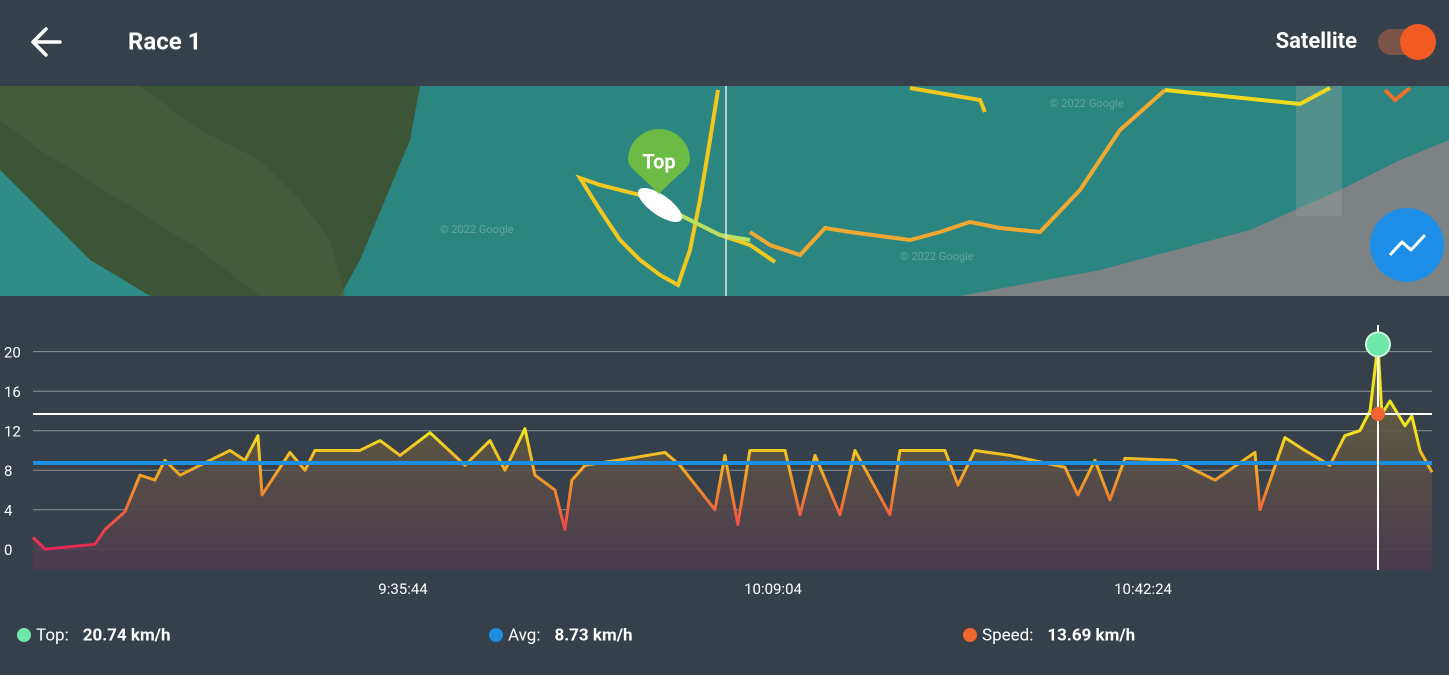 This screenshot has width=1449, height=675. I want to click on legend-name: Speed:, so click(1007, 635).